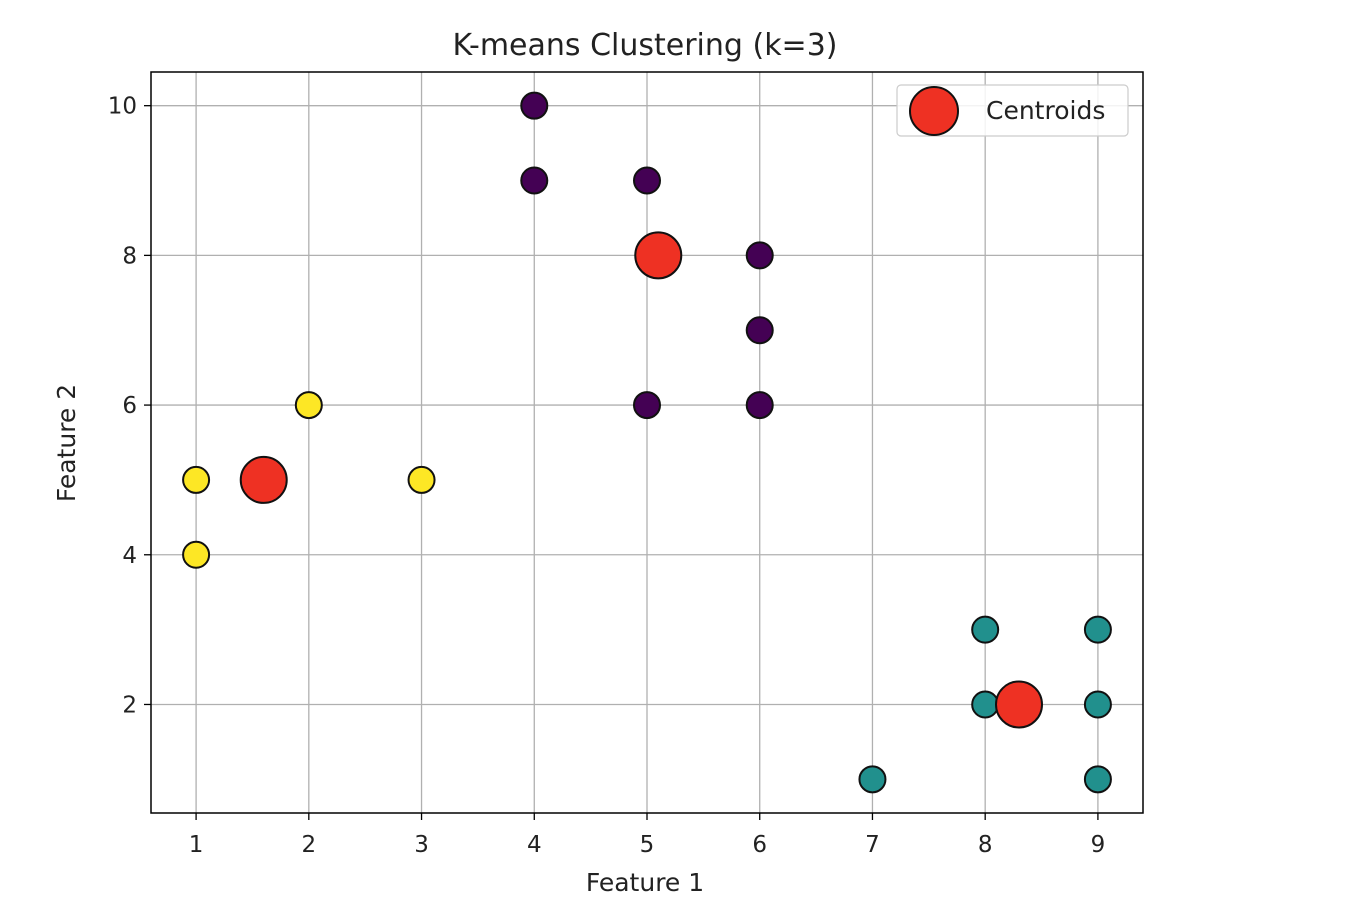 The width and height of the screenshot is (1358, 920). What do you see at coordinates (759, 845) in the screenshot?
I see `x-tick-label: 6` at bounding box center [759, 845].